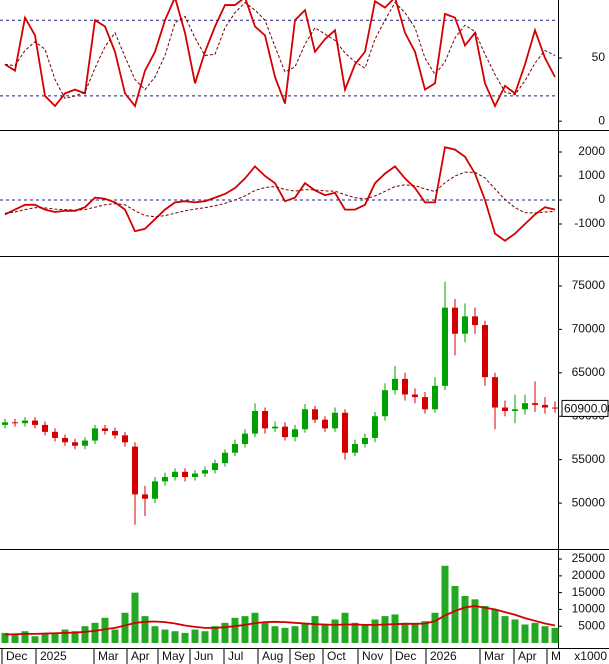  I want to click on y-tick-label: 1000, so click(591, 175).